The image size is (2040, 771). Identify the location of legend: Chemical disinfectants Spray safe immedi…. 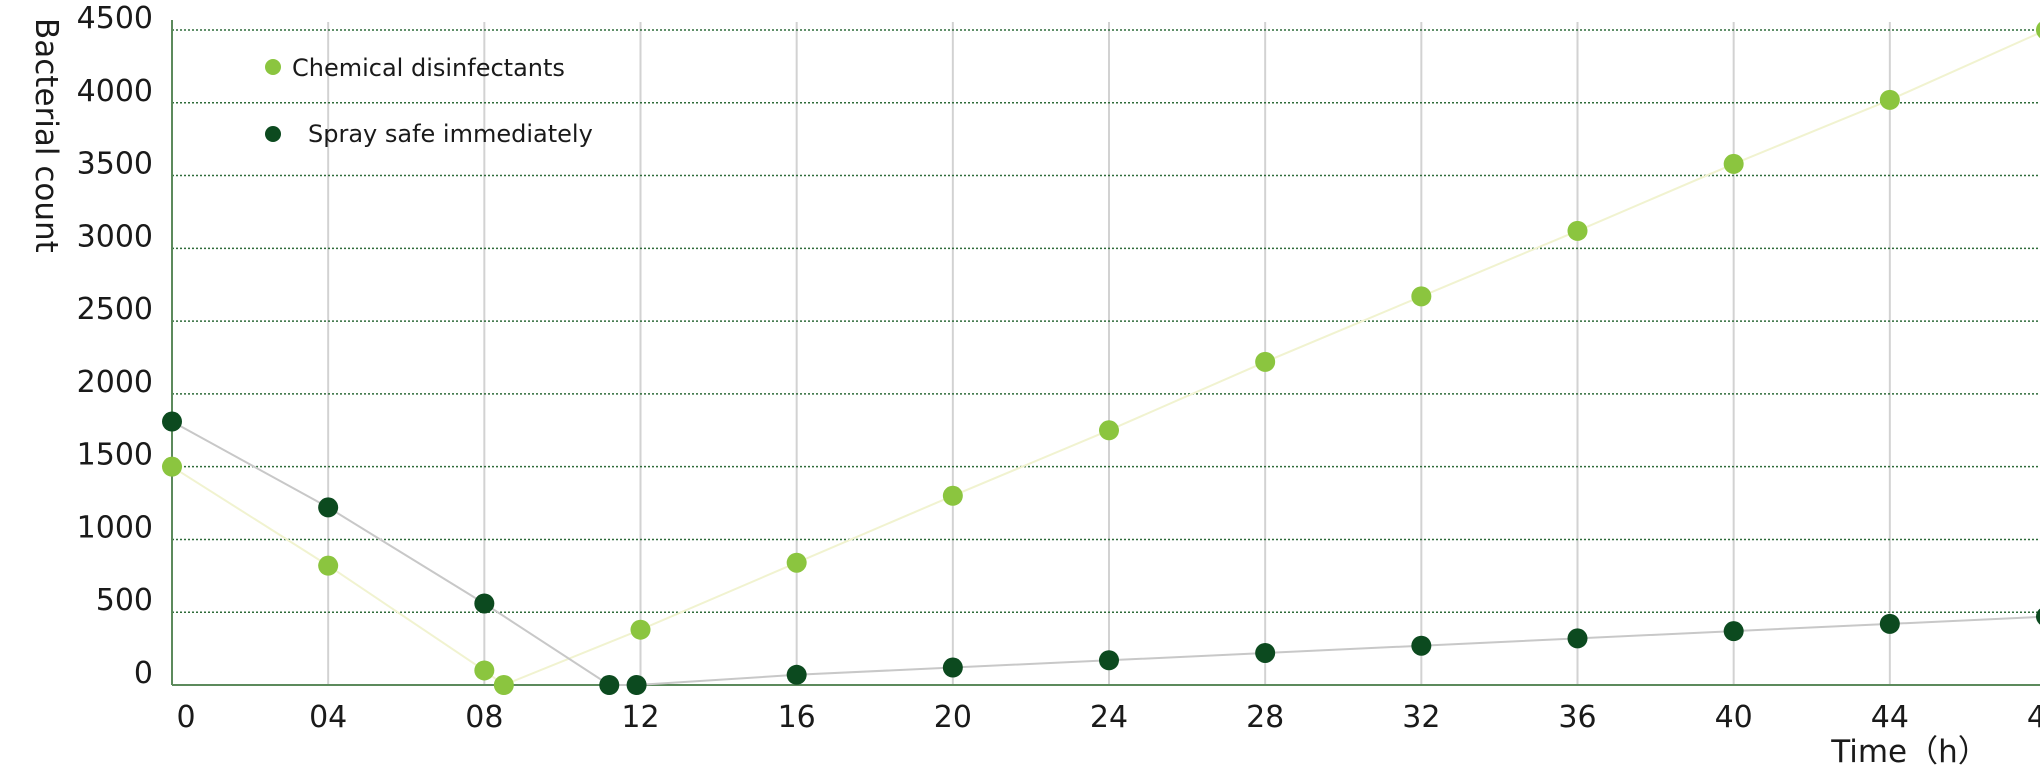
(429, 101).